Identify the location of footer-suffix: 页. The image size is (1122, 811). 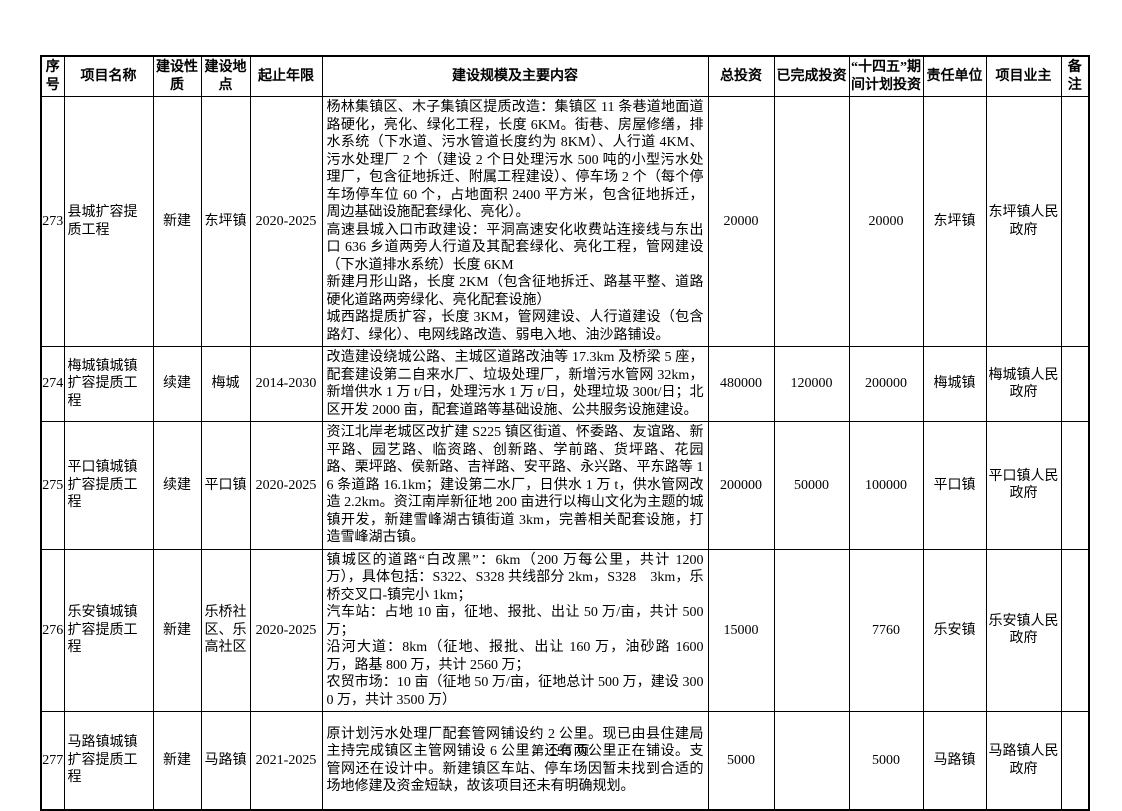
(583, 750).